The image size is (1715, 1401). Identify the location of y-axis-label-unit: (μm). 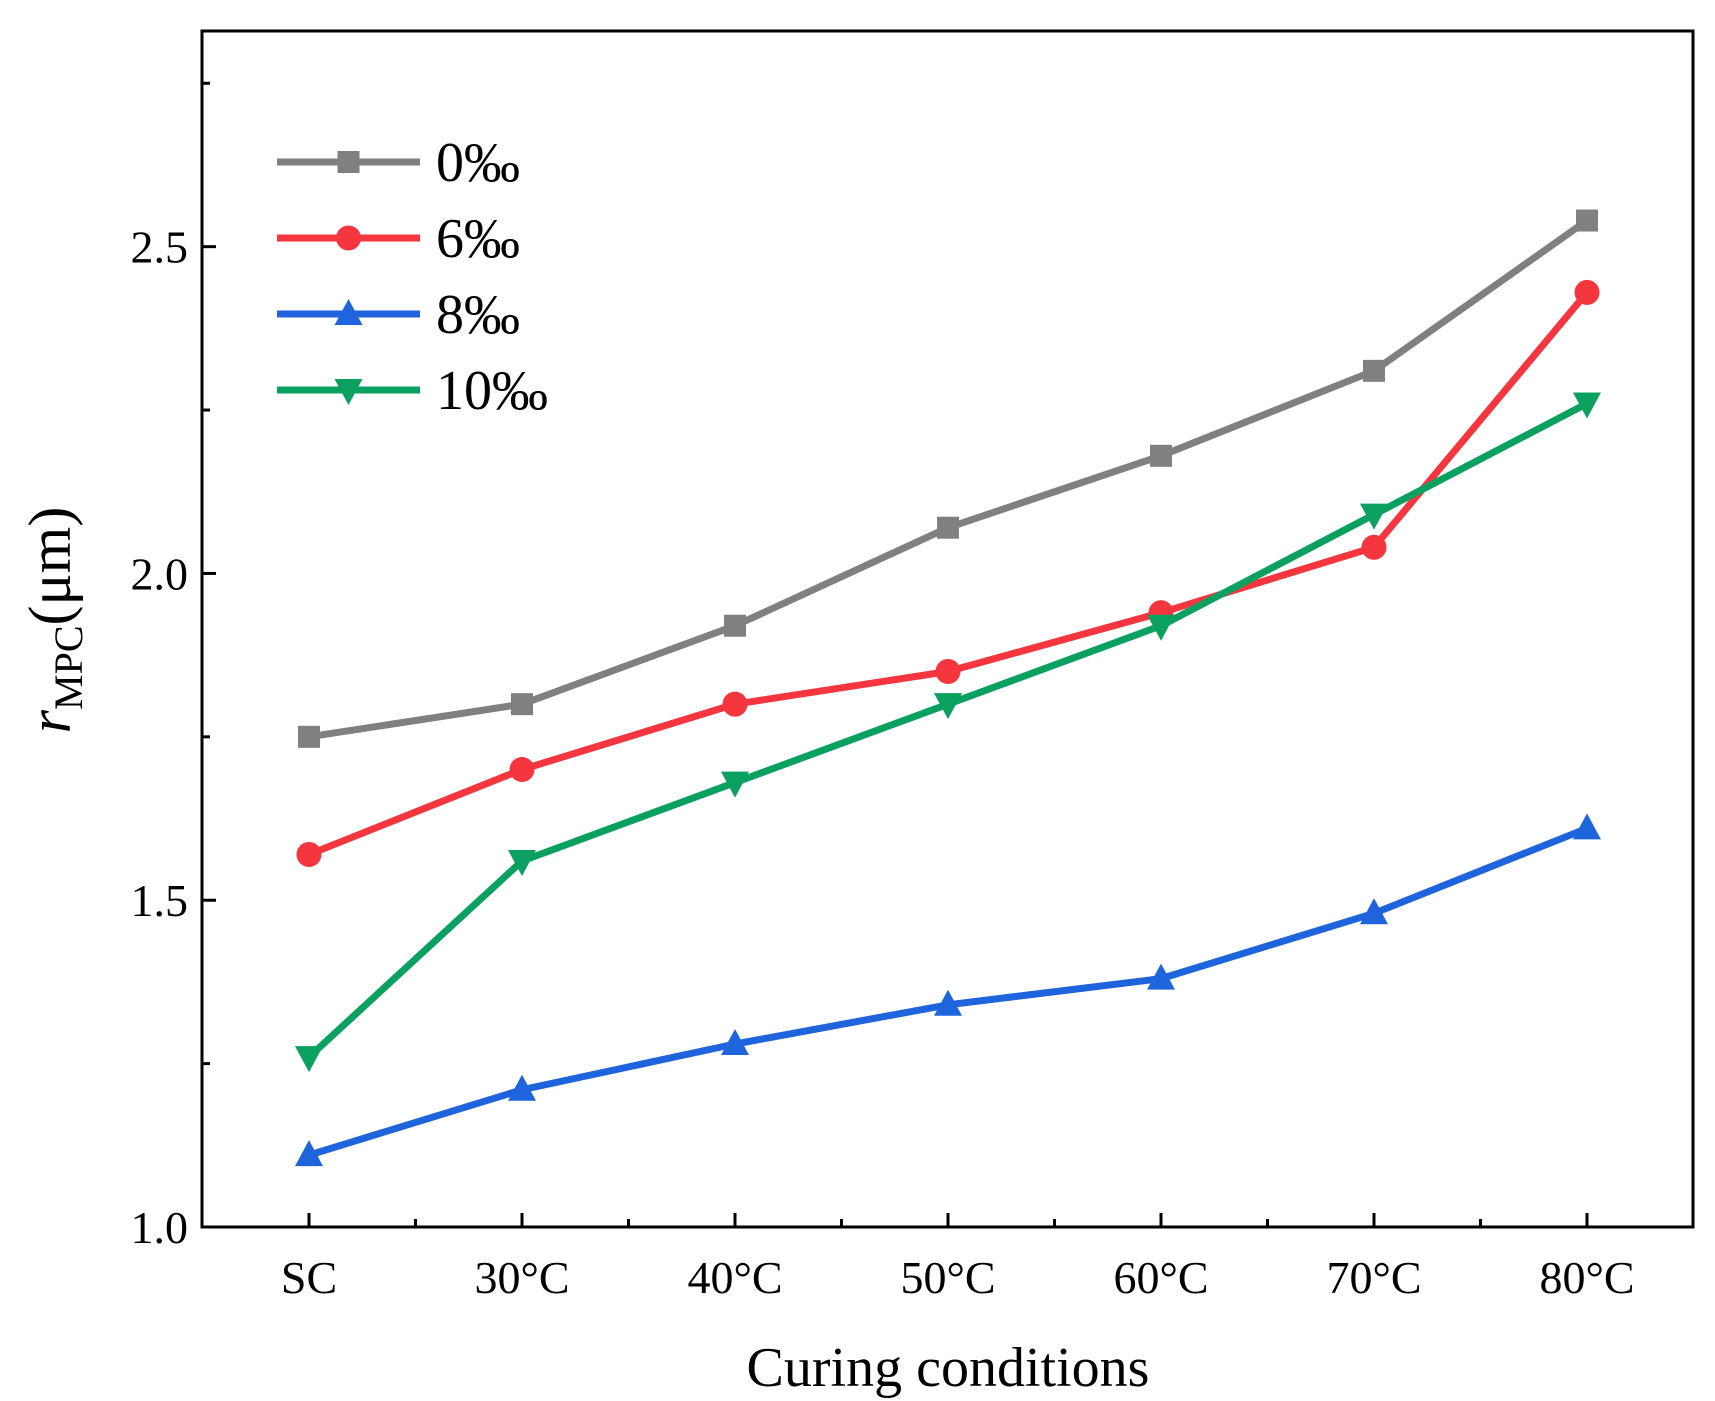
(50, 566).